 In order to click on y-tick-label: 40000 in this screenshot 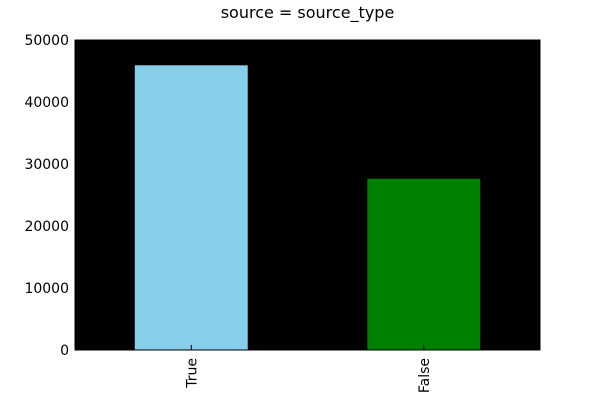, I will do `click(46, 103)`.